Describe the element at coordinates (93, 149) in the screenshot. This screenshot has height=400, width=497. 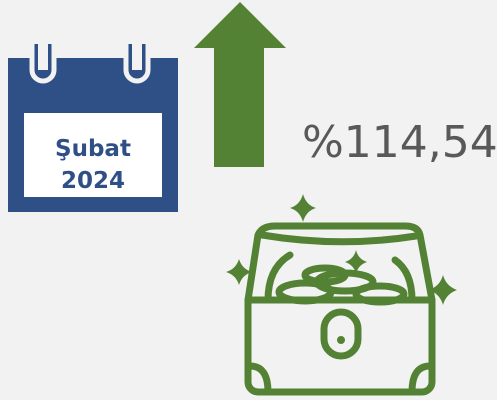
I see `month: Şubat` at that location.